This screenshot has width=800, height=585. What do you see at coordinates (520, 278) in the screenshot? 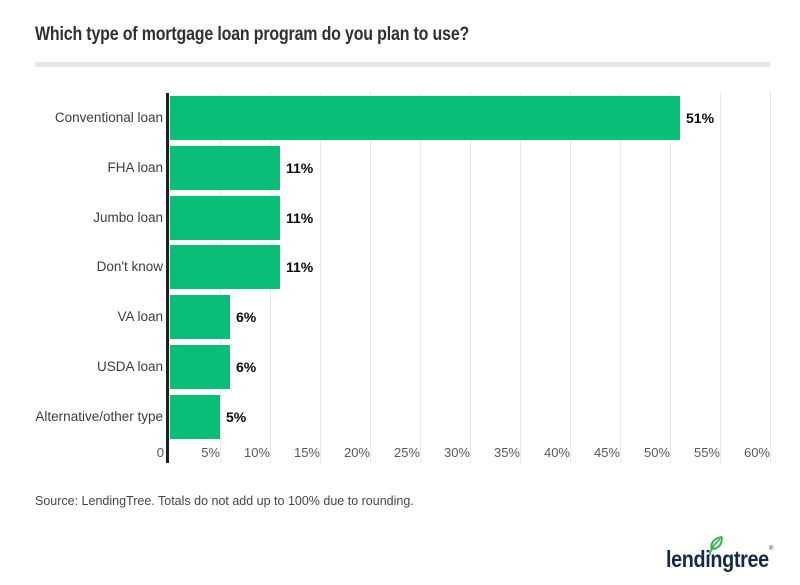
I see `gridline-35pct` at bounding box center [520, 278].